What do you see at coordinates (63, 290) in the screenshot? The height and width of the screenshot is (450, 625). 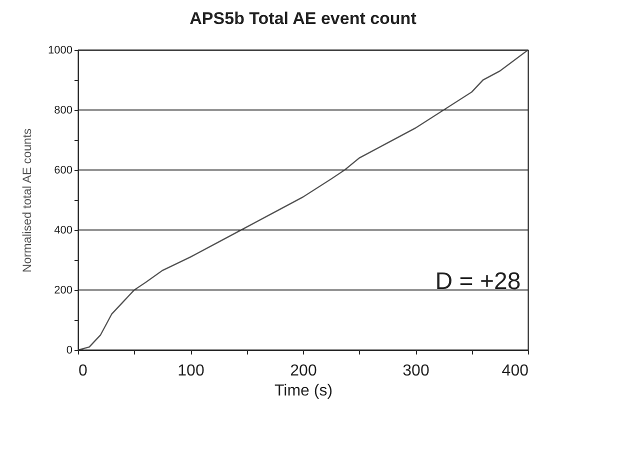 I see `y-tick-label: 200` at bounding box center [63, 290].